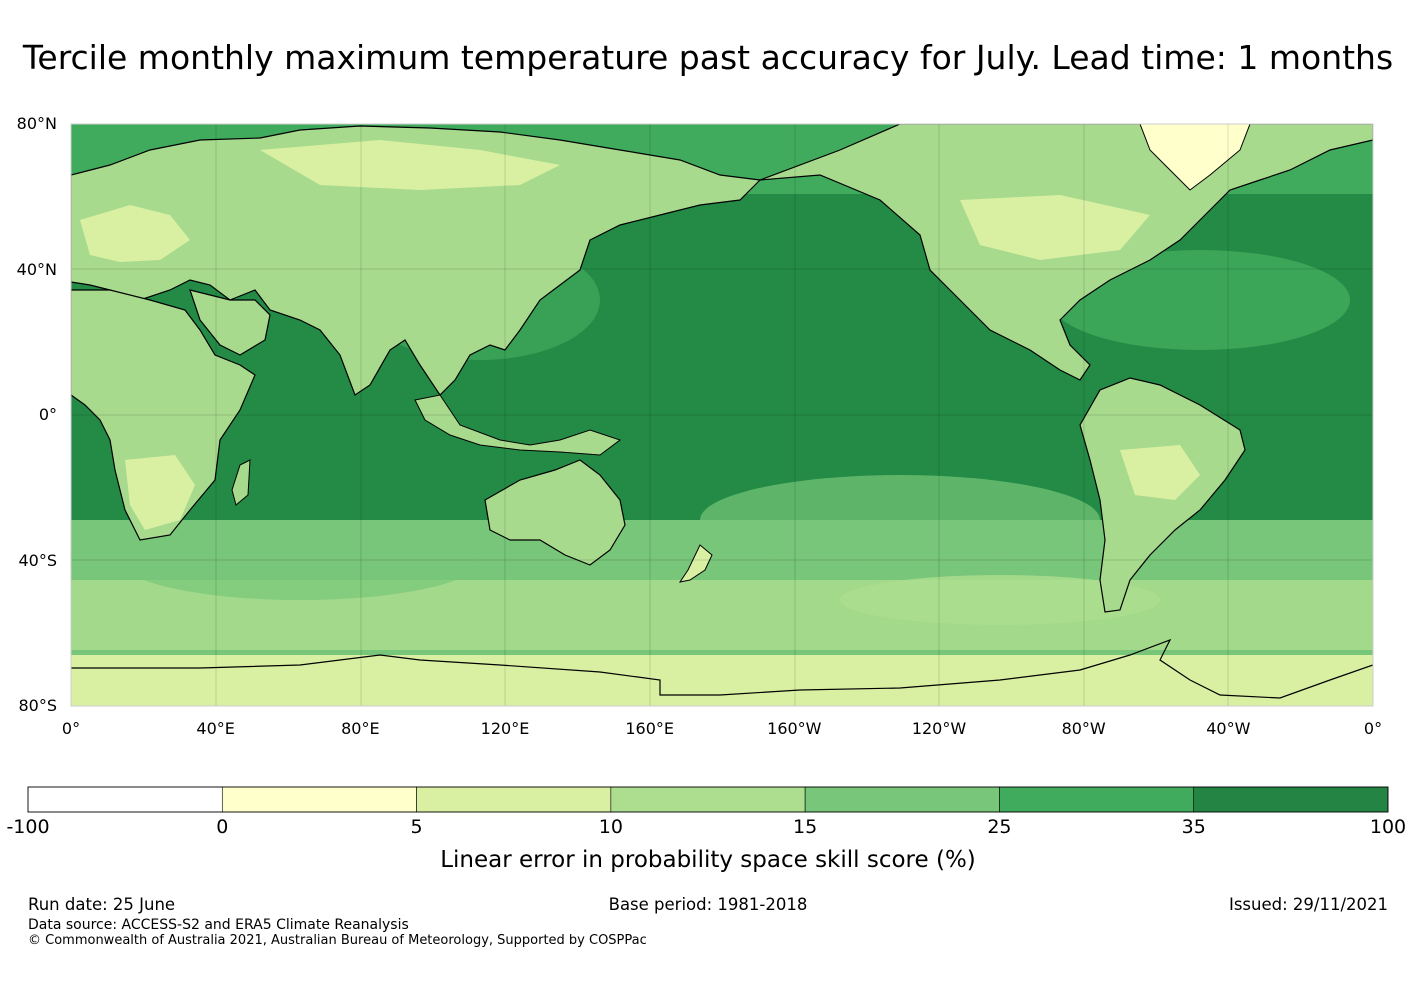  What do you see at coordinates (28, 827) in the screenshot?
I see `colorbar-tick-label: -100` at bounding box center [28, 827].